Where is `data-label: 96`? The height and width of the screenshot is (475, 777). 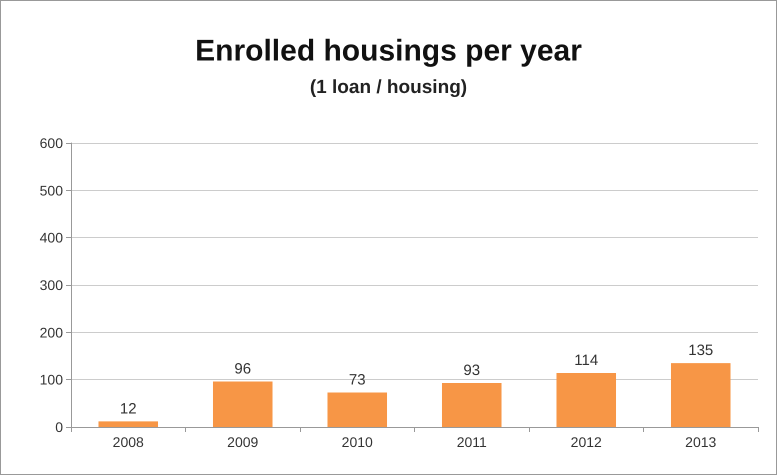 data-label: 96 is located at coordinates (243, 369).